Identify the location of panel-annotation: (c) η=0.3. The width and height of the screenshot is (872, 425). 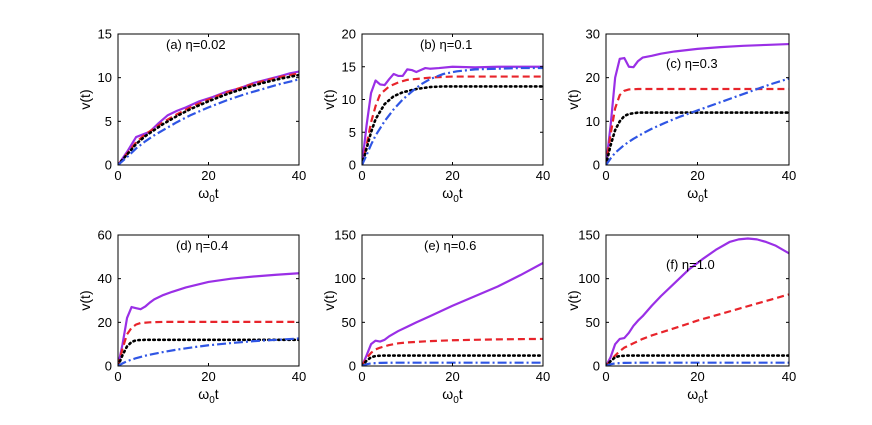
(692, 63).